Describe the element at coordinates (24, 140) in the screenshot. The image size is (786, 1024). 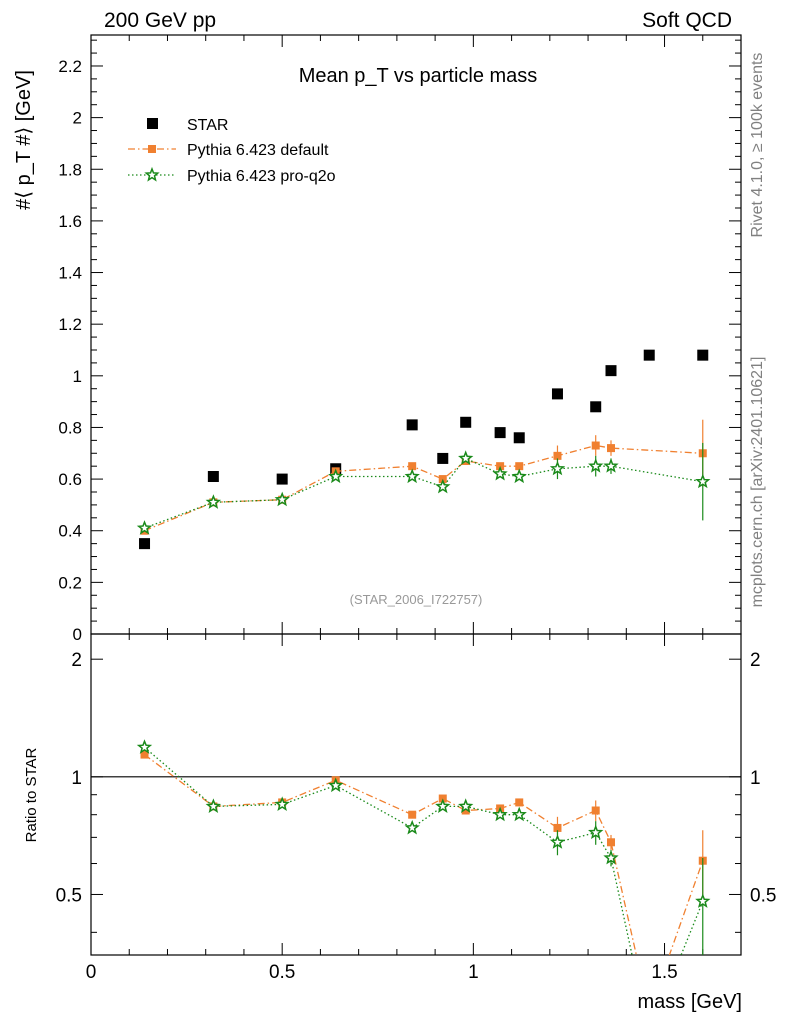
I see `main-y-axis-title: #⟨ p_T #⟩ [GeV]` at that location.